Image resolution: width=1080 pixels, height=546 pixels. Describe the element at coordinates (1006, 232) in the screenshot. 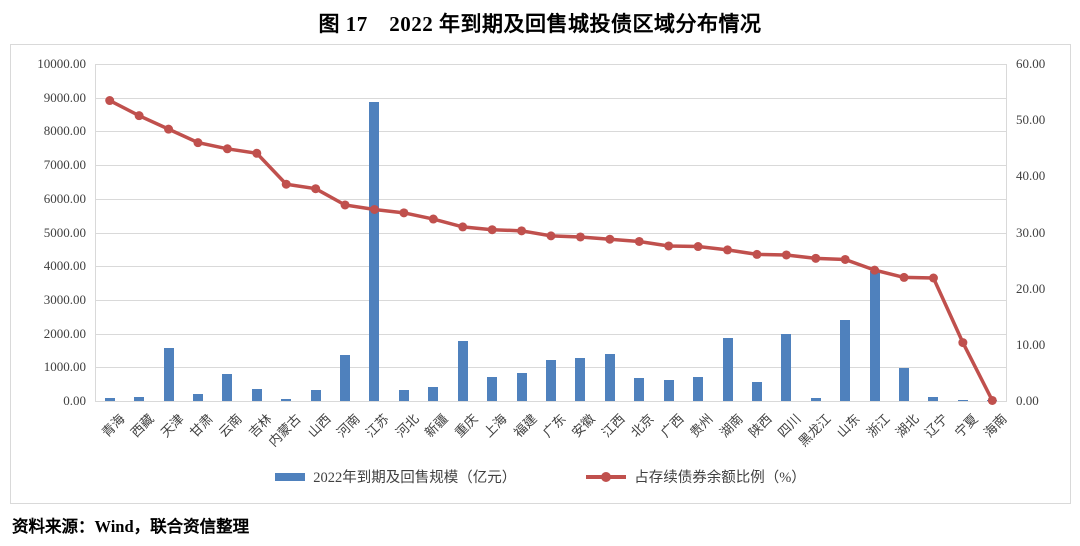

I see `plot-border` at that location.